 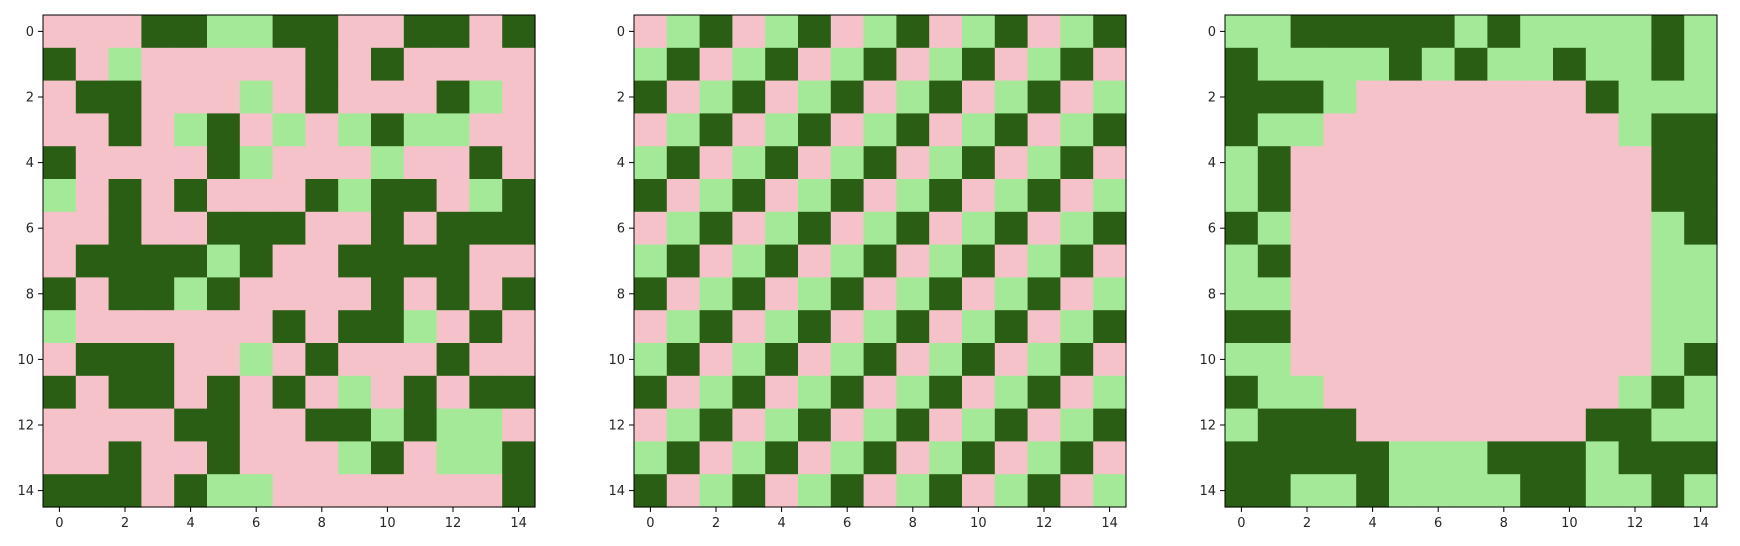 I want to click on x-tick-label: 14, so click(x=1109, y=523).